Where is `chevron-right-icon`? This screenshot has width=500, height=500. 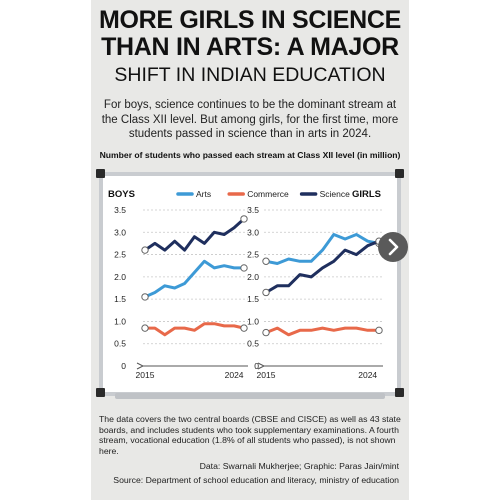
chevron-right-icon is located at coordinates (393, 247).